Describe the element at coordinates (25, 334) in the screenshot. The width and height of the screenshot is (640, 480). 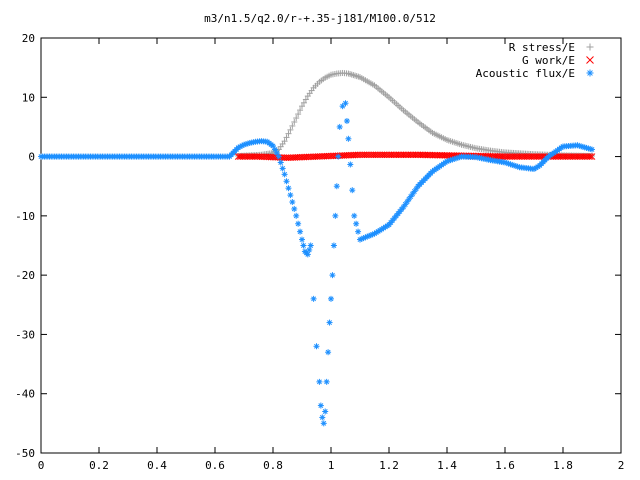
I see `y-tick-label: -30` at that location.